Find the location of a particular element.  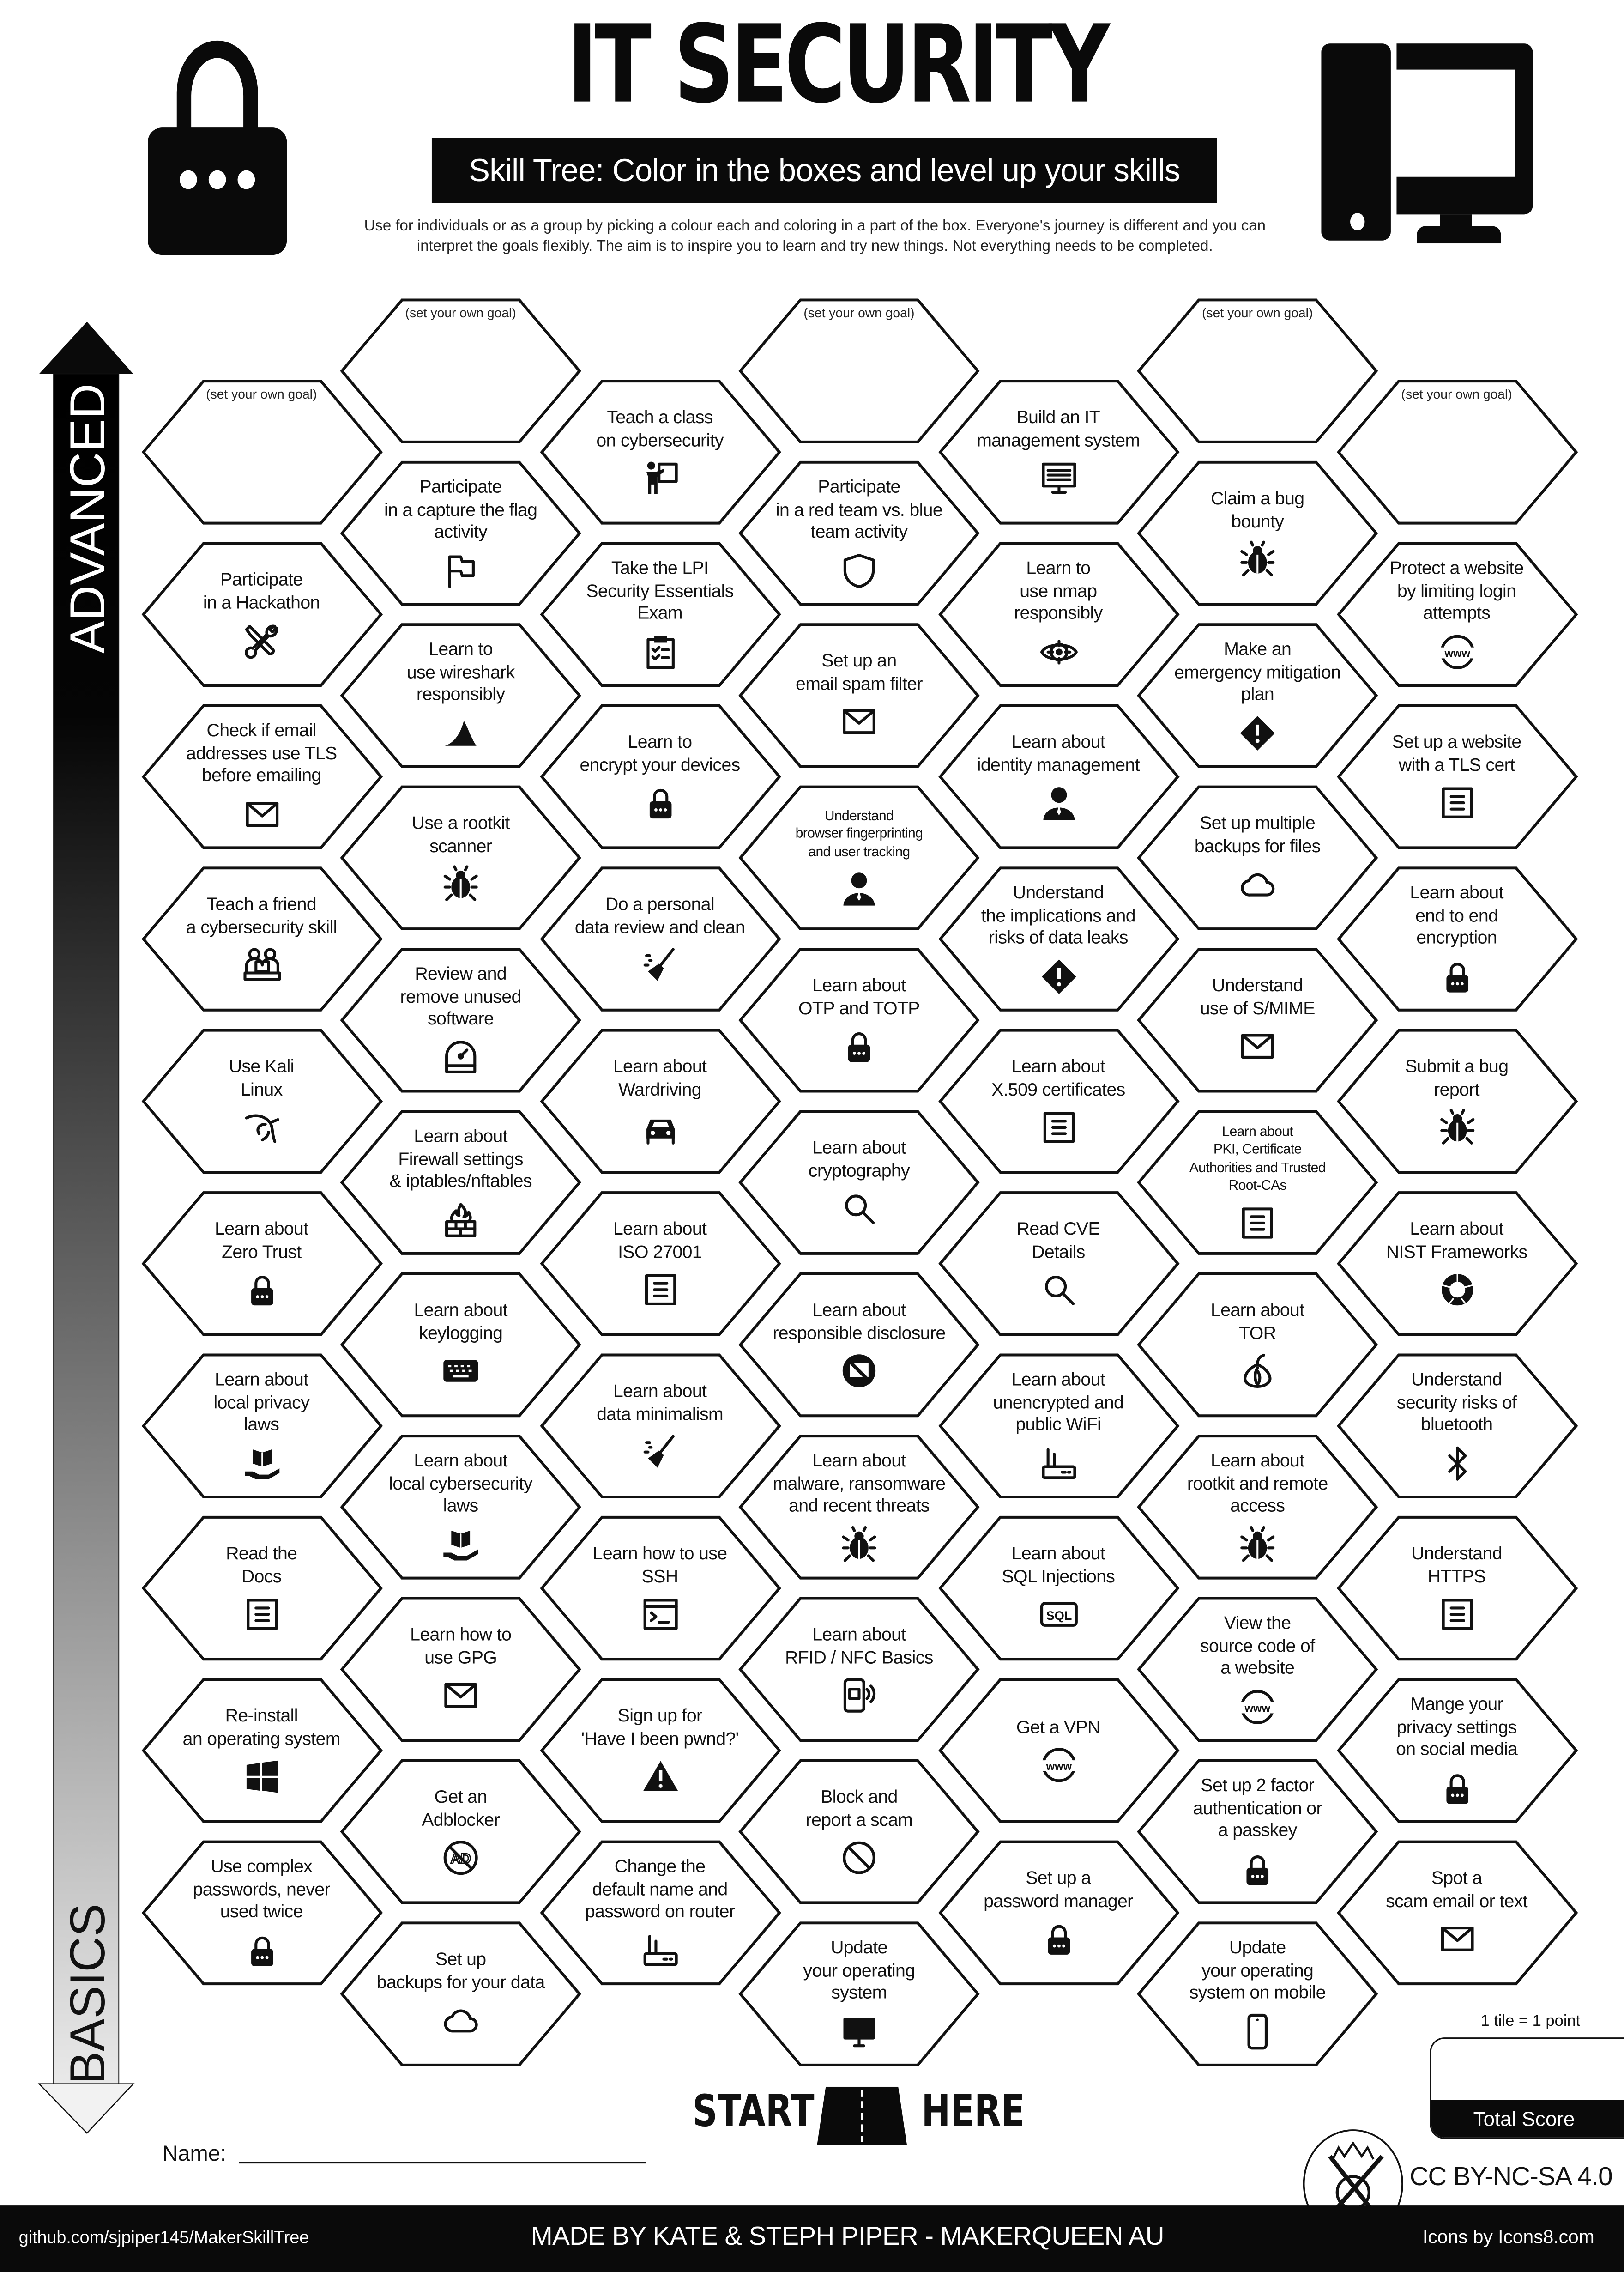

skill-tile: Participate in a Hackathon is located at coordinates (261, 615).